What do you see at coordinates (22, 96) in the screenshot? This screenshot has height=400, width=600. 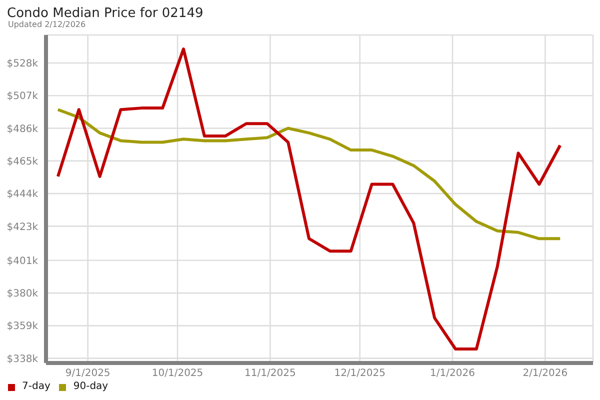 I see `y-tick-label: $507k` at bounding box center [22, 96].